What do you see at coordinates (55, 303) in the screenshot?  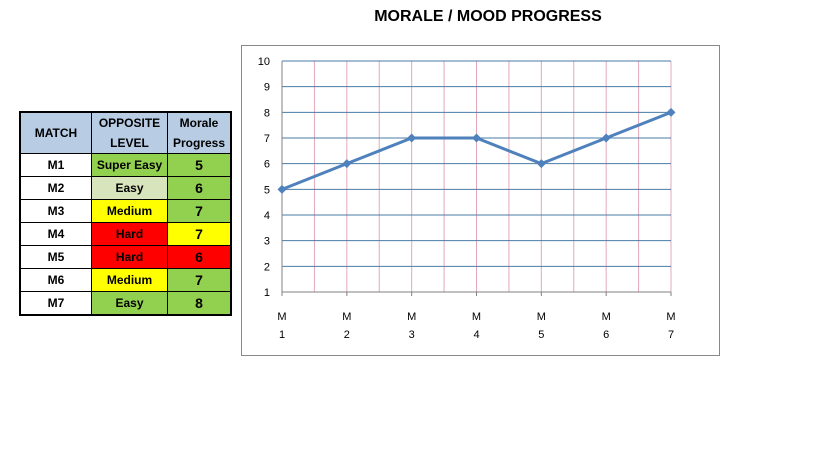 I see `match-cell: M7` at bounding box center [55, 303].